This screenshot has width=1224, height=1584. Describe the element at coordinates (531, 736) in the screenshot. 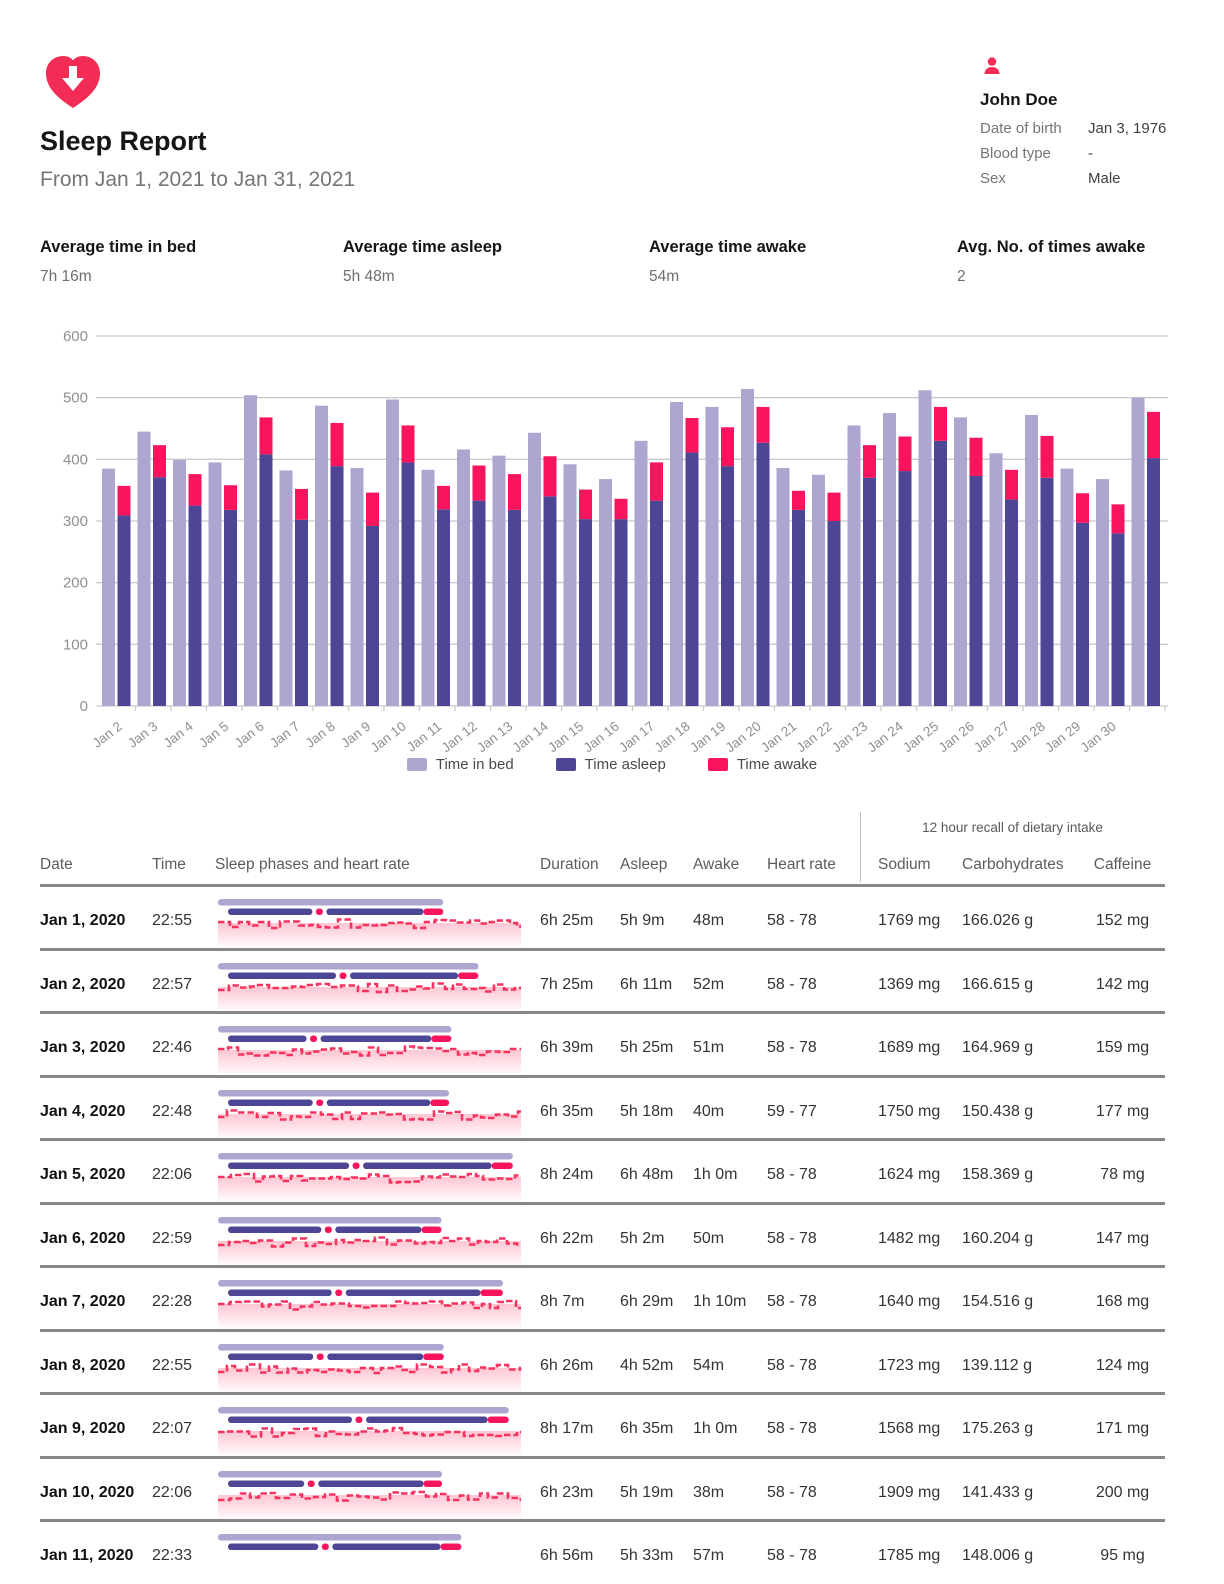

I see `x-tick-label: Jan 14` at that location.